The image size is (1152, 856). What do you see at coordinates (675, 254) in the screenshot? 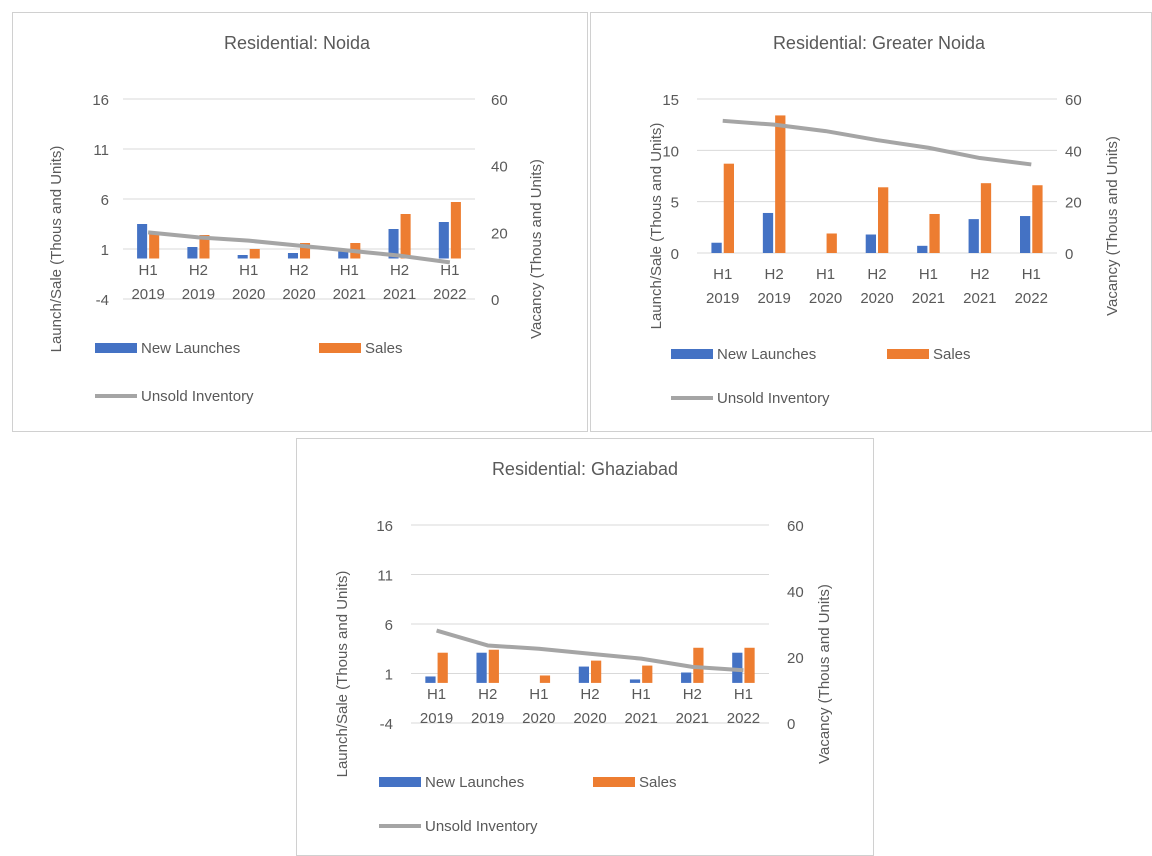
I see `y-tick-label: 0` at bounding box center [675, 254].